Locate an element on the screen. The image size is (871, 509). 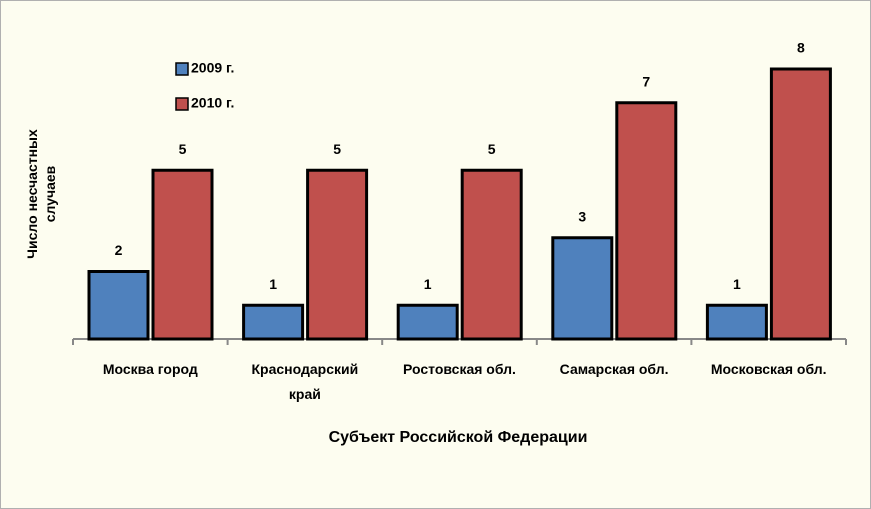
x-tick-label: Ростовская обл. is located at coordinates (459, 369).